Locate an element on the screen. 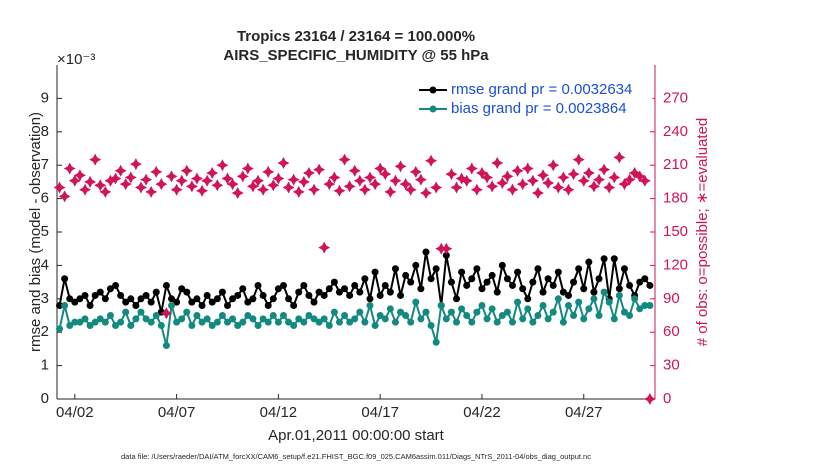 The height and width of the screenshot is (475, 830). y-tick-label: 3 is located at coordinates (45, 298).